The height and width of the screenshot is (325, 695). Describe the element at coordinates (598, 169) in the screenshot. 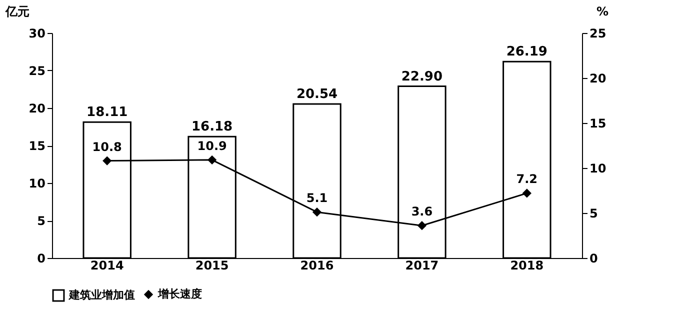

I see `y2-tick-label: 10` at that location.